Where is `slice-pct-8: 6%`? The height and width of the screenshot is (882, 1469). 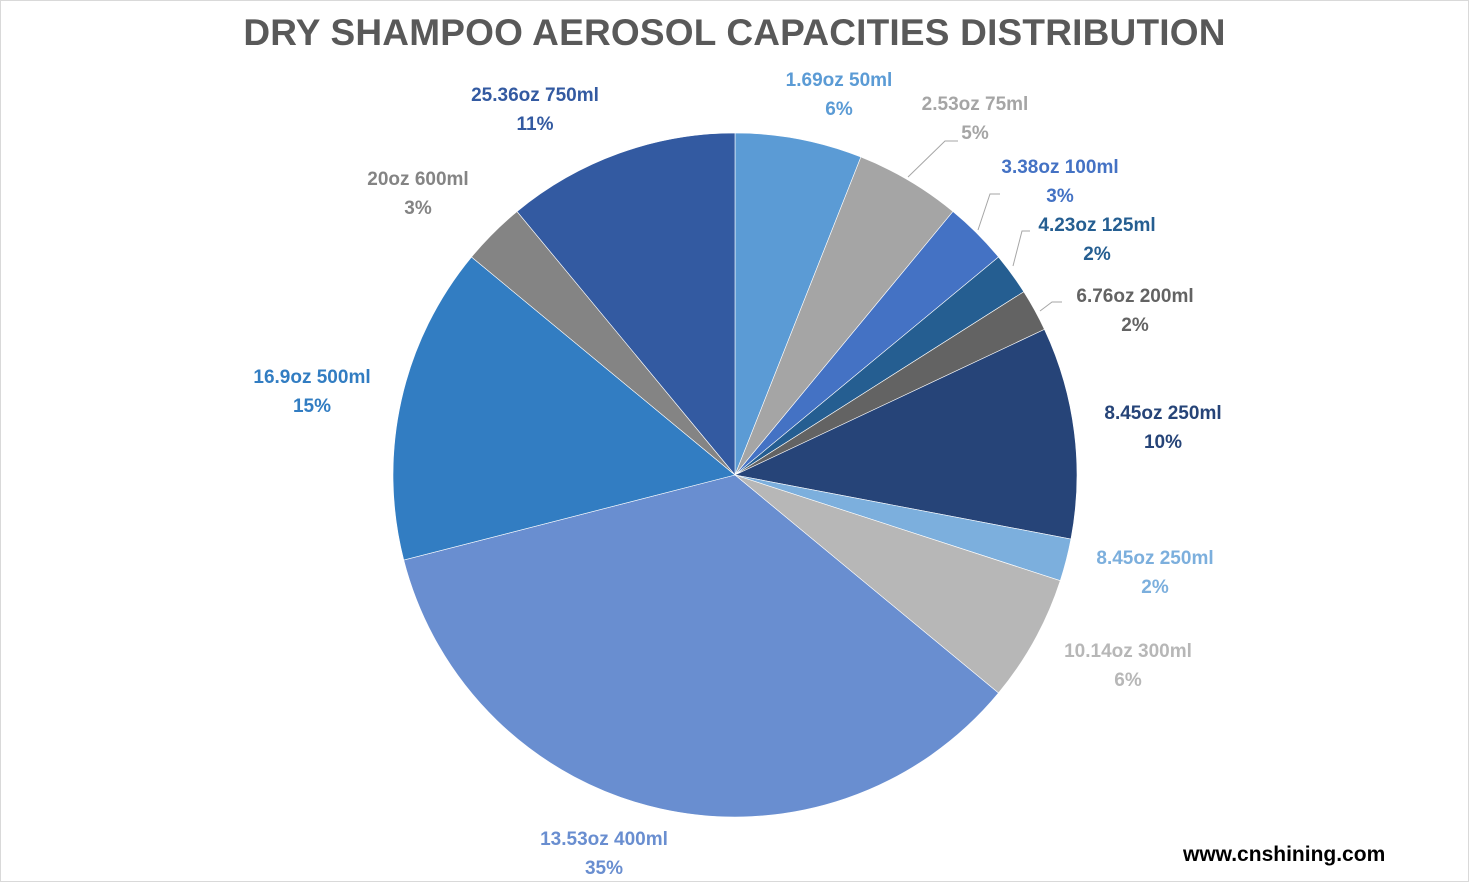
slice-pct-8: 6% is located at coordinates (1128, 680).